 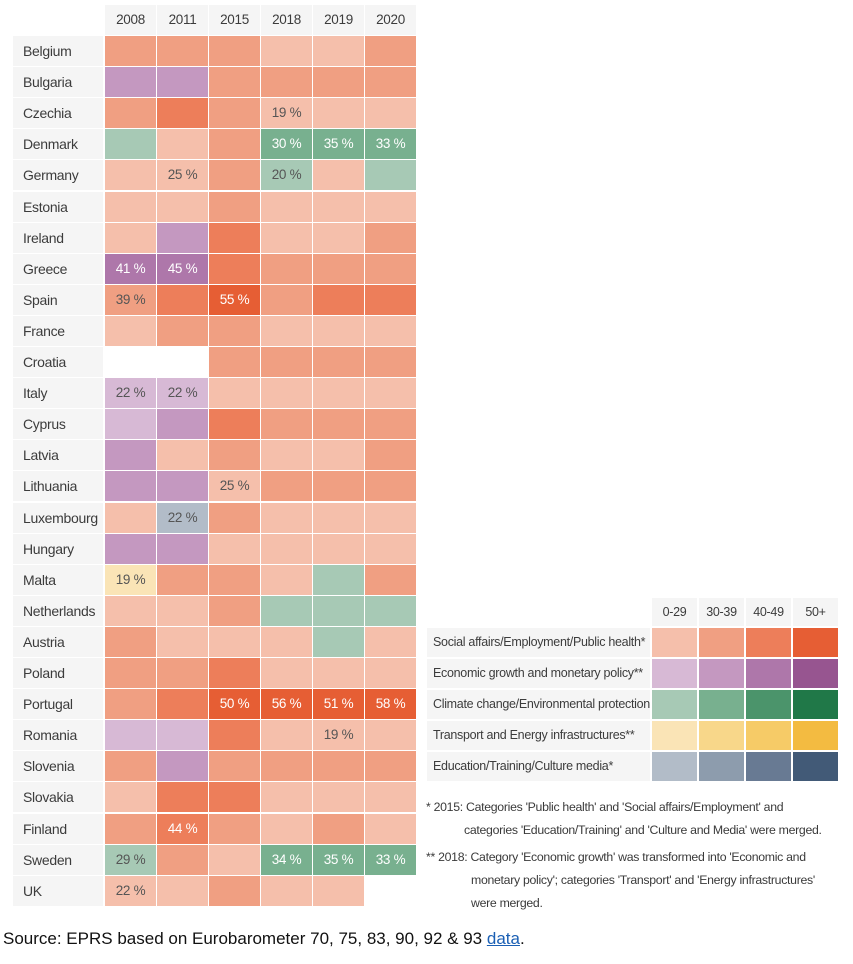 I want to click on row-label: Bulgaria, so click(x=58, y=82).